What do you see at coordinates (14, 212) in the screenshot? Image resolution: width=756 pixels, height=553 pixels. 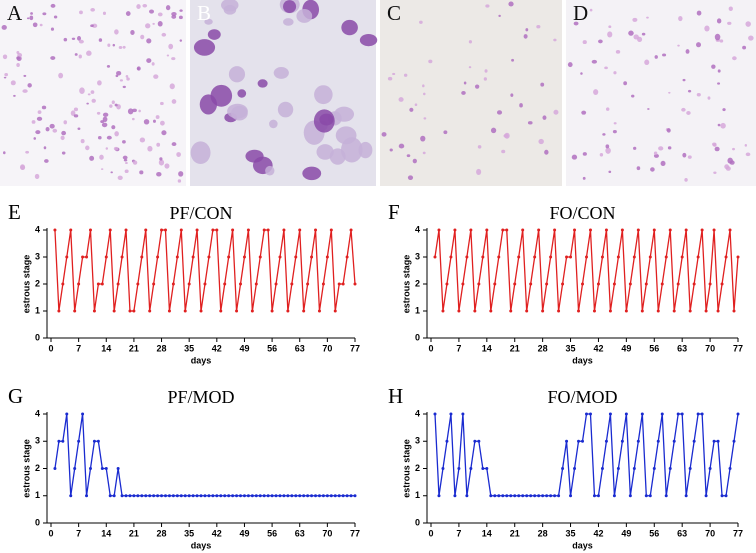 I see `panel-label: E` at bounding box center [14, 212].